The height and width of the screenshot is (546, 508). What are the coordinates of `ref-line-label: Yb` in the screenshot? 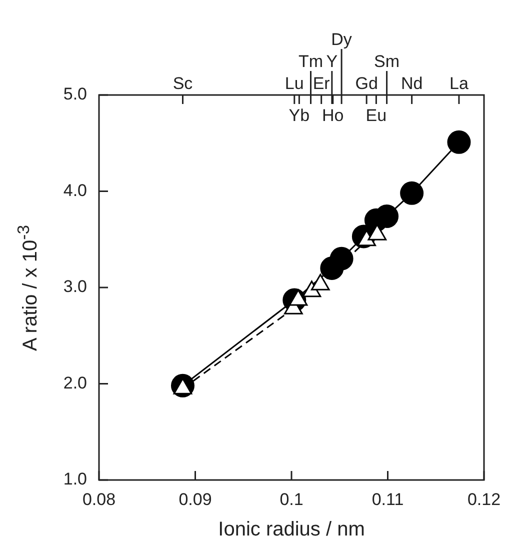 It's located at (299, 115).